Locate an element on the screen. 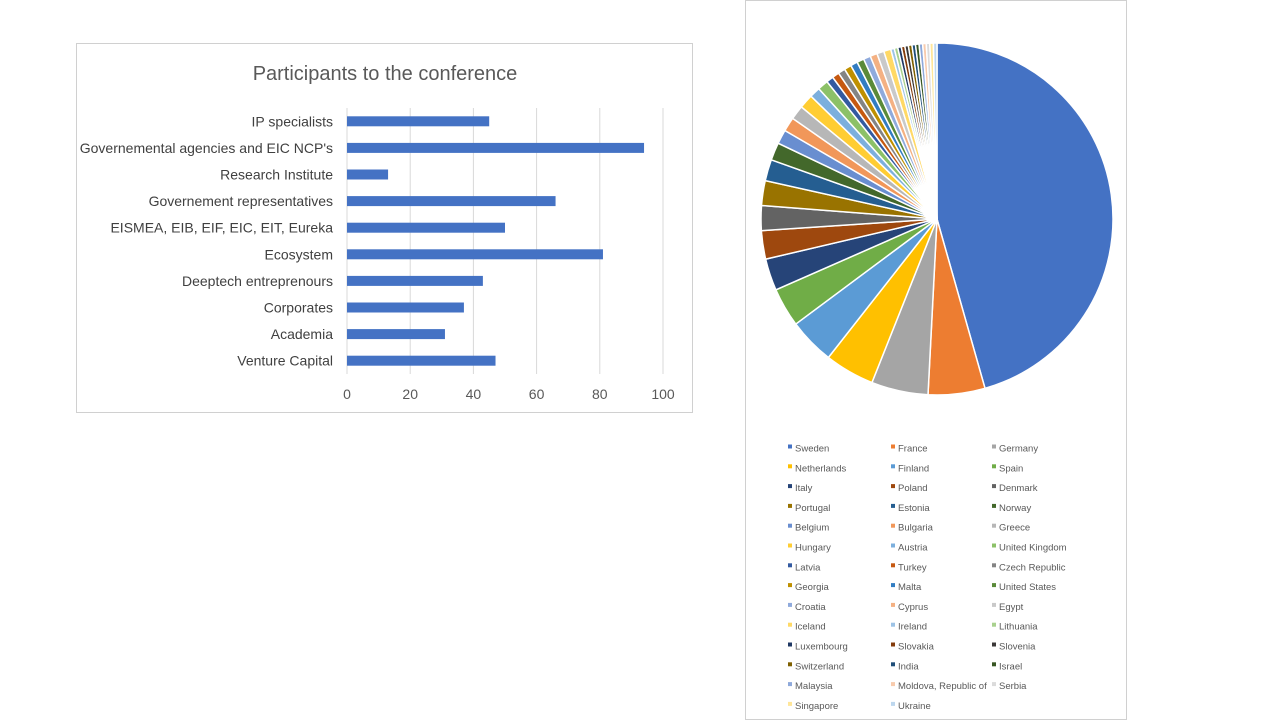  legend-label: Iceland is located at coordinates (810, 627).